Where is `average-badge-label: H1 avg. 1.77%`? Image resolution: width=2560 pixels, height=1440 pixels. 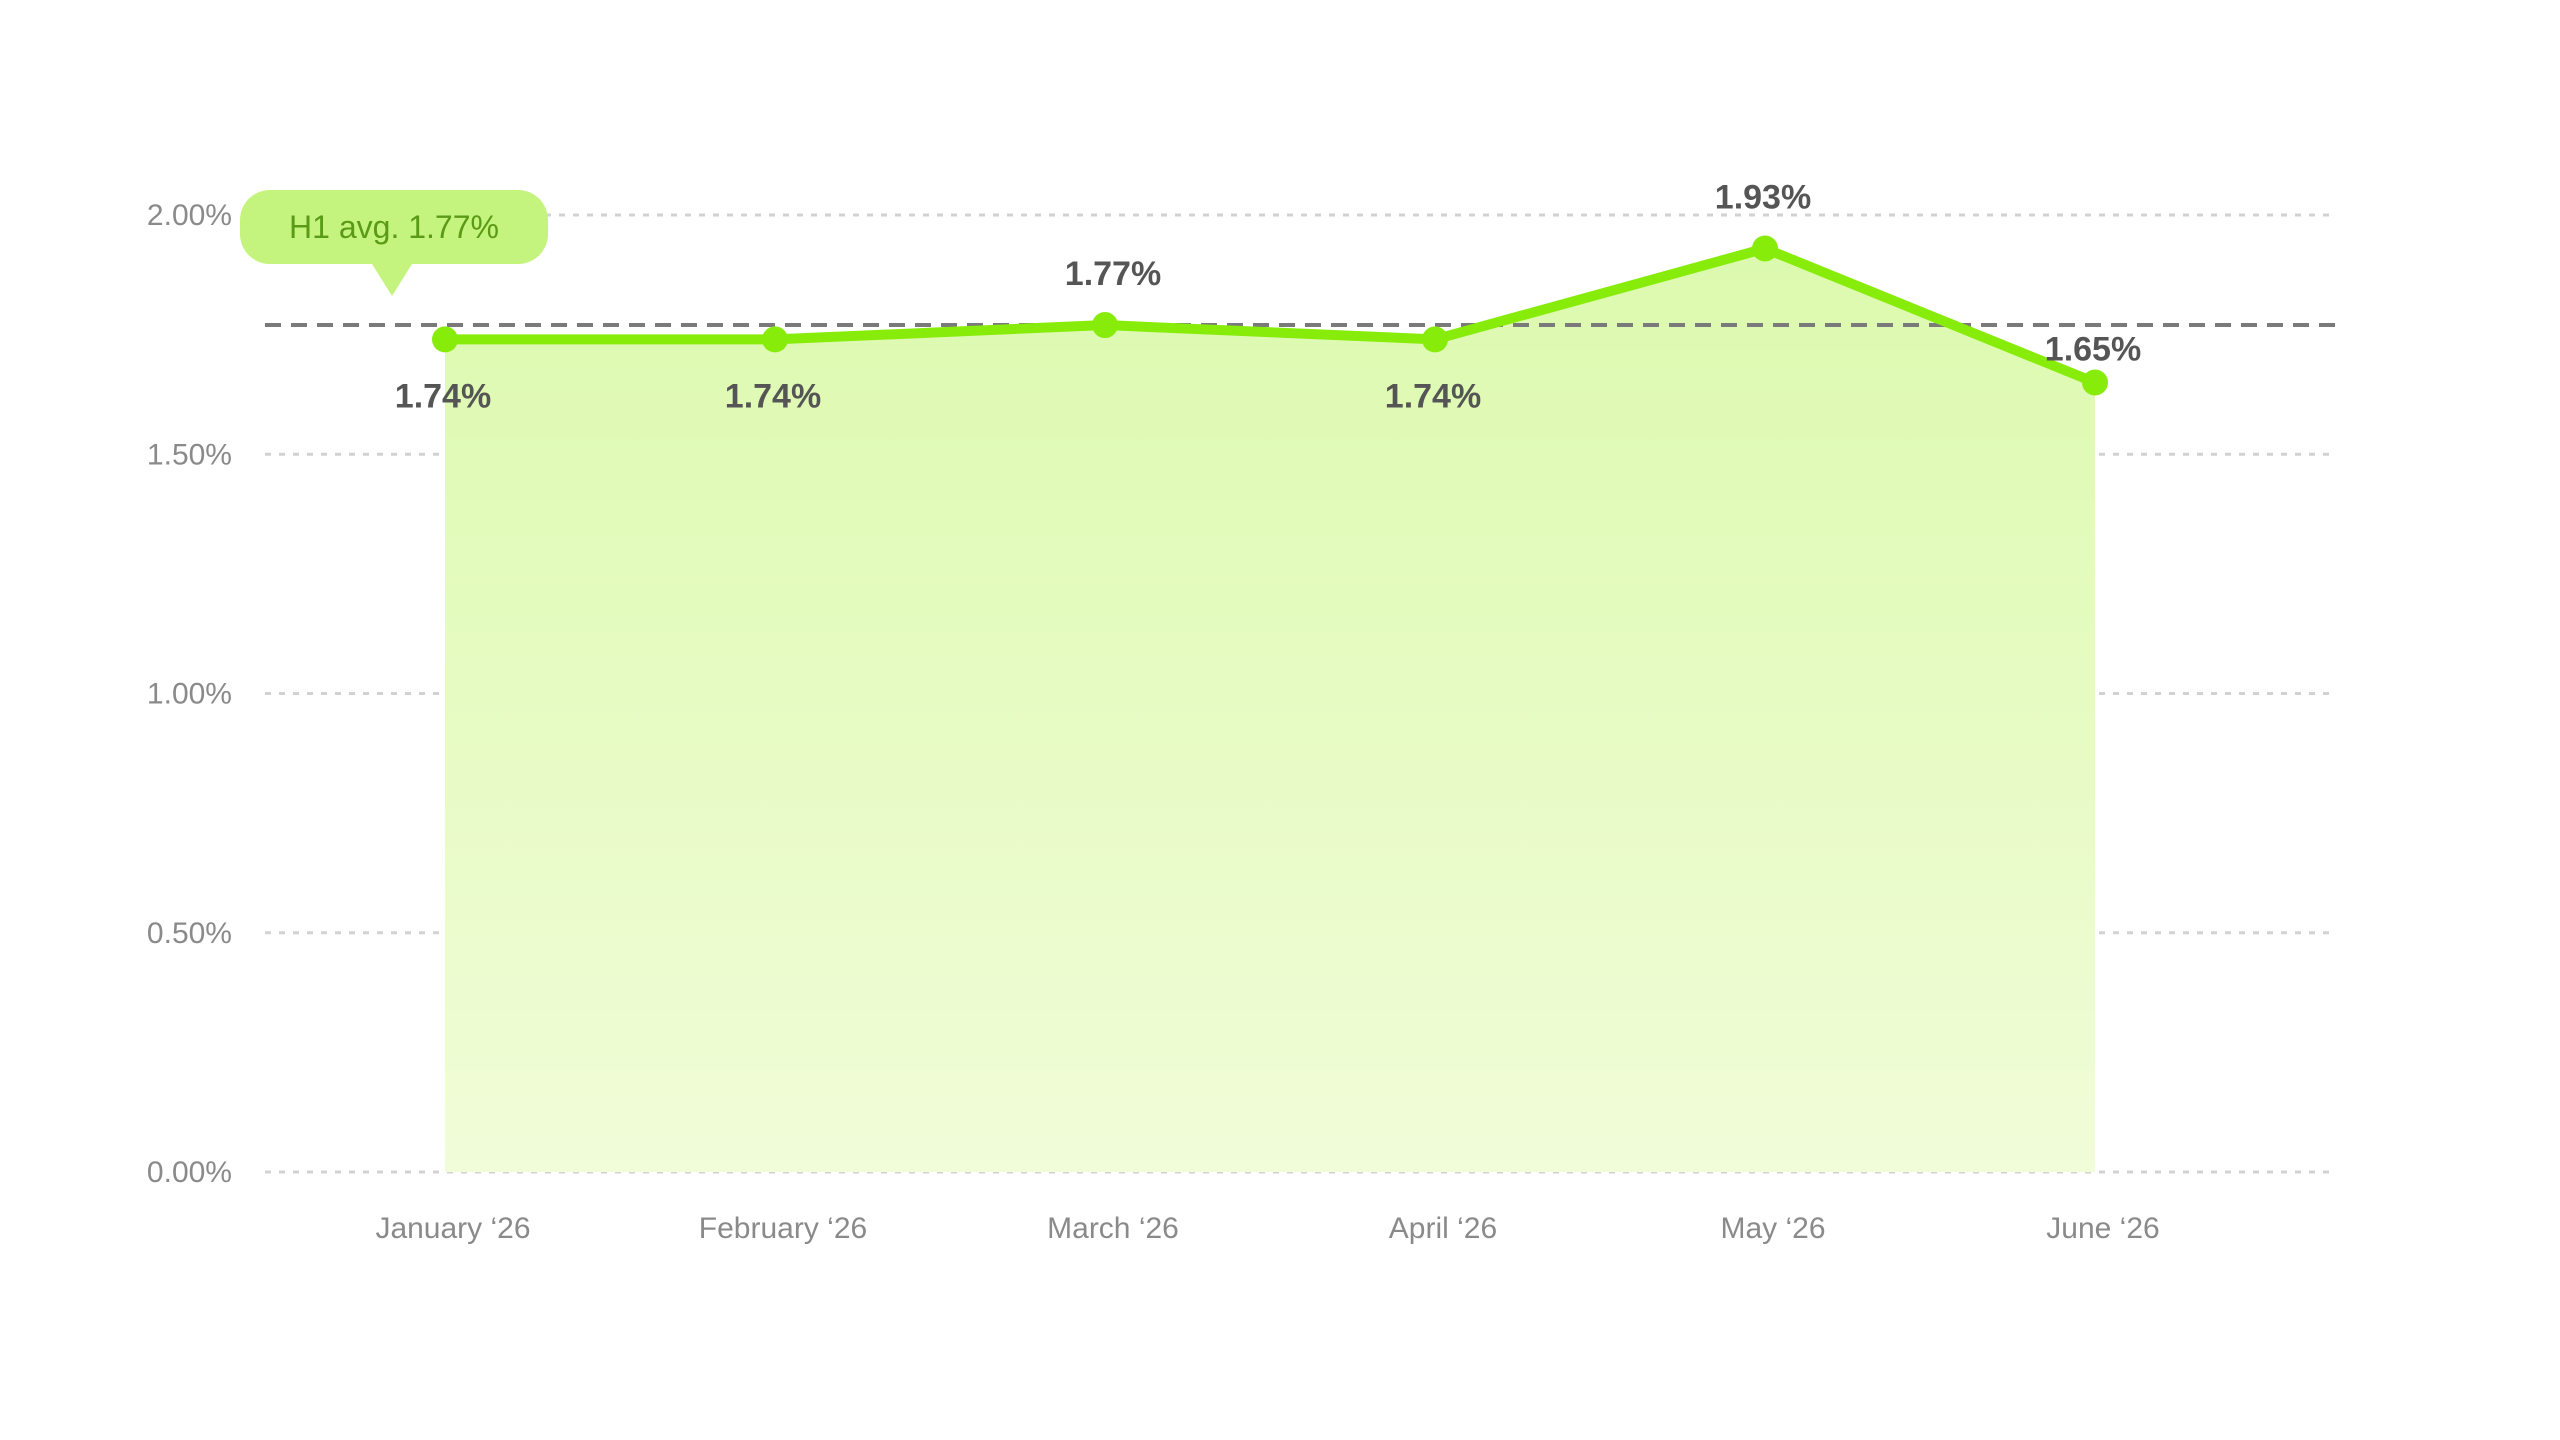
average-badge-label: H1 avg. 1.77% is located at coordinates (394, 227).